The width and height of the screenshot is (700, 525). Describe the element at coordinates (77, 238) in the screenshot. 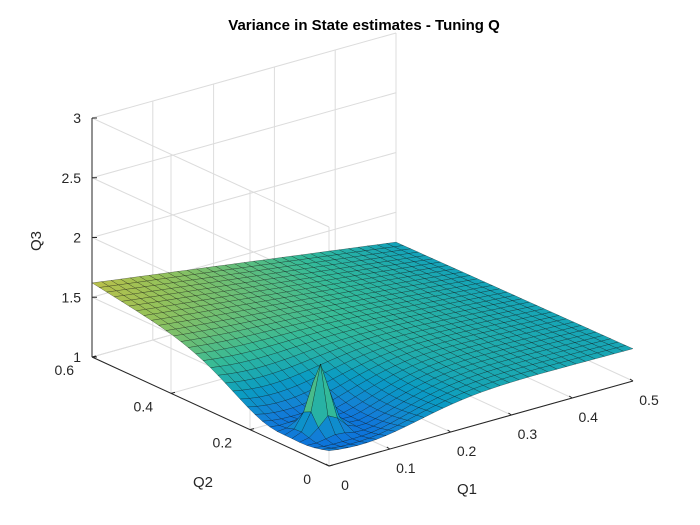

I see `z-tick-label: 2` at that location.